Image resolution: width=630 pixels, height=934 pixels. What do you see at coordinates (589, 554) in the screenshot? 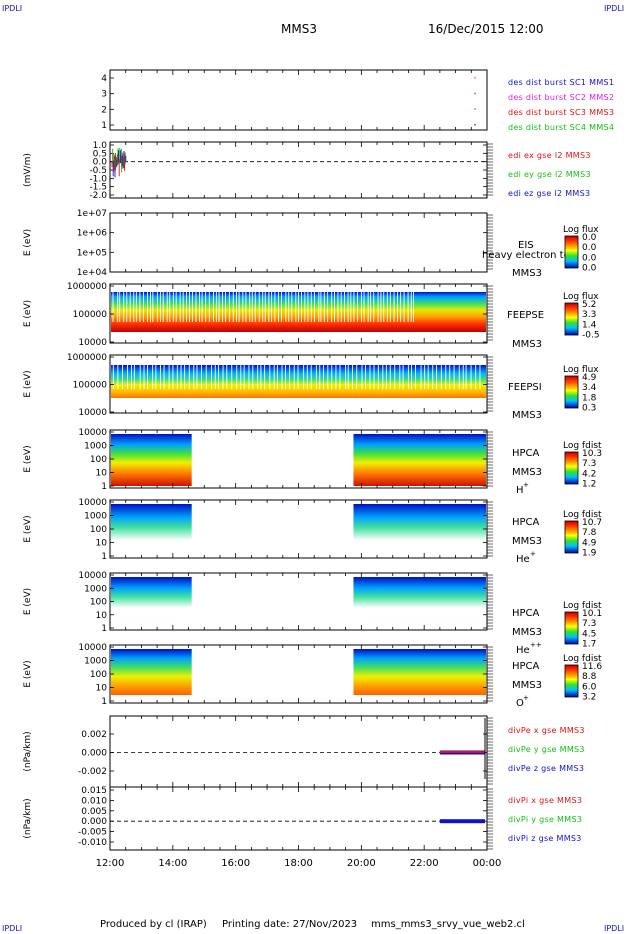
I see `hpca-he-panel-colorbar-tick: 1.9` at bounding box center [589, 554].